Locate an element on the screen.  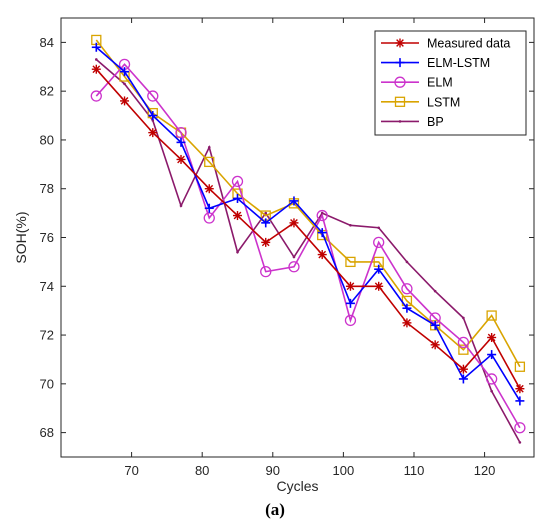
x-tick-label: 80 is located at coordinates (202, 470).